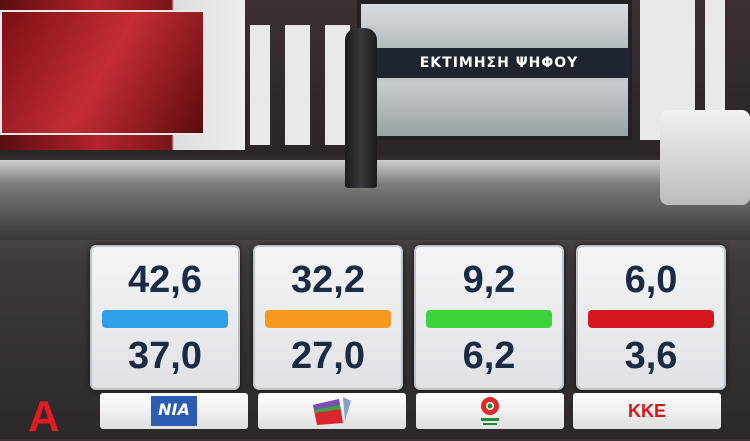  Describe the element at coordinates (165, 280) in the screenshot. I see `upper-estimate: 42,6` at that location.